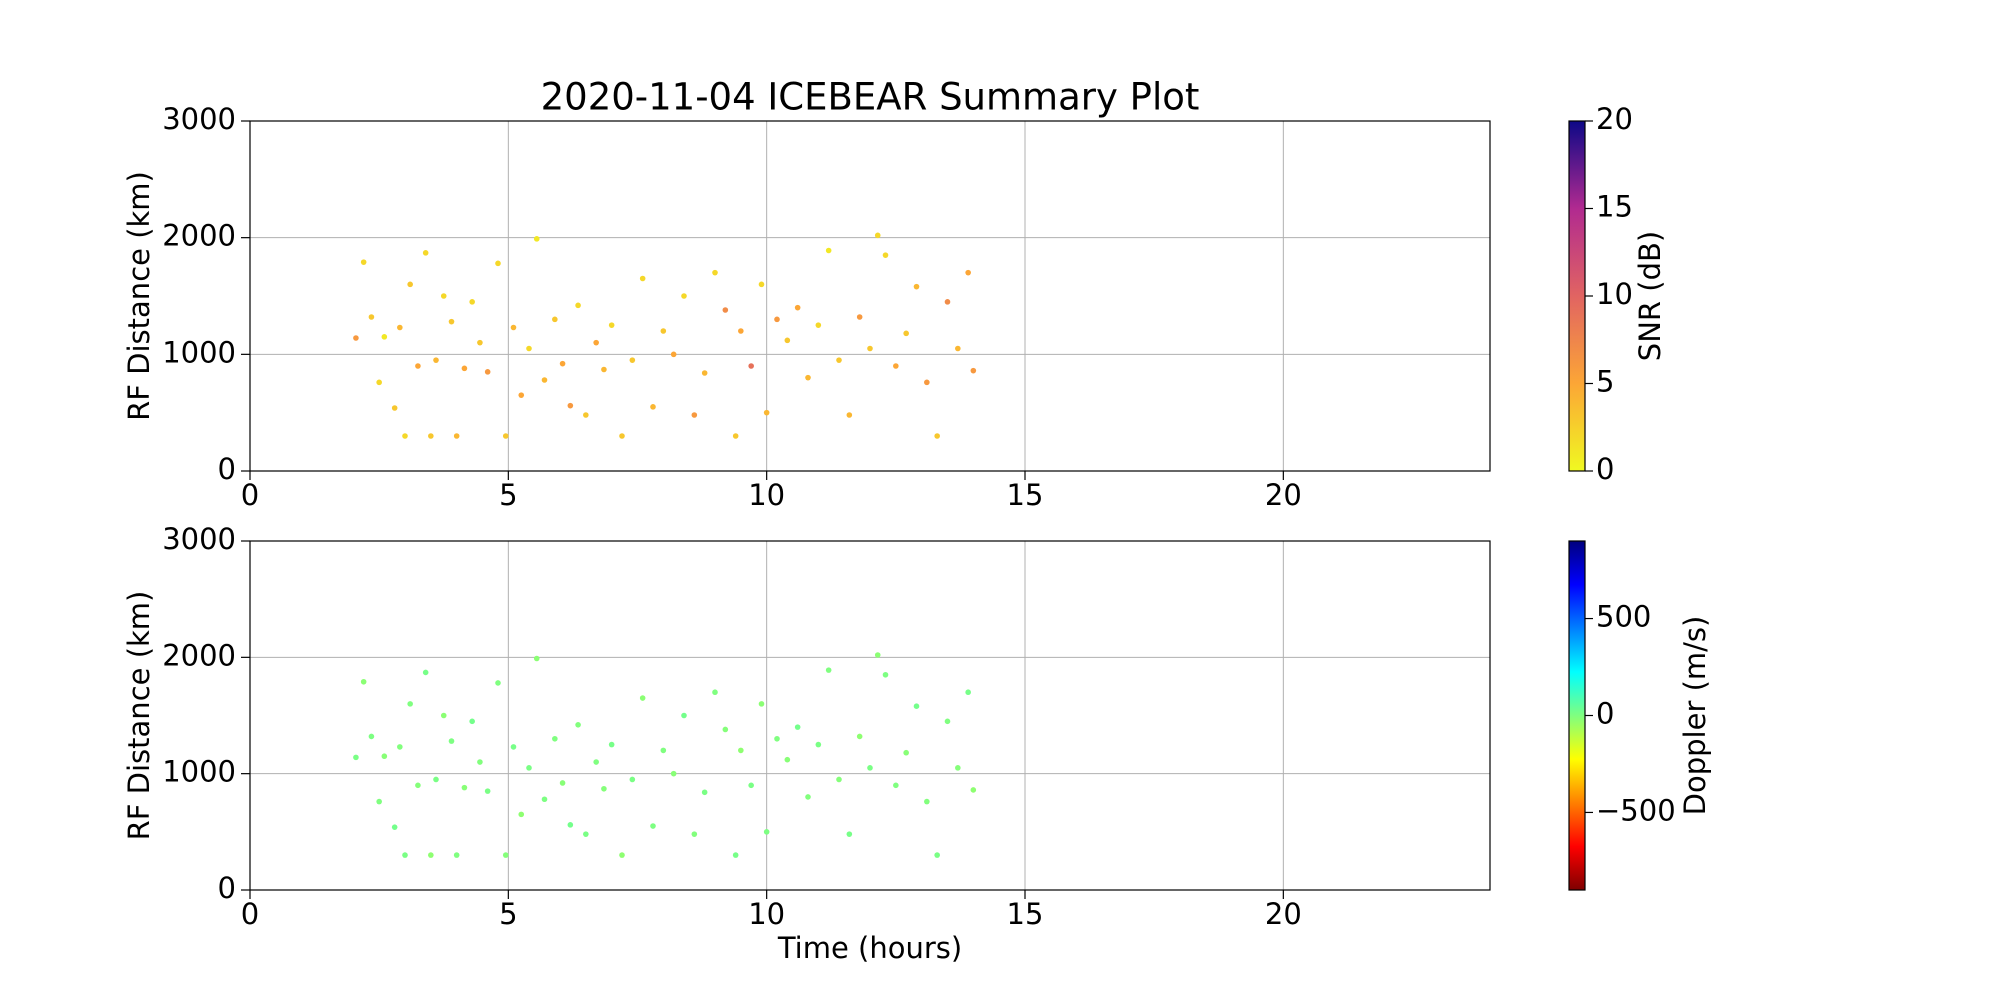  I want to click on x-axis-label: Time (hours), so click(869, 948).